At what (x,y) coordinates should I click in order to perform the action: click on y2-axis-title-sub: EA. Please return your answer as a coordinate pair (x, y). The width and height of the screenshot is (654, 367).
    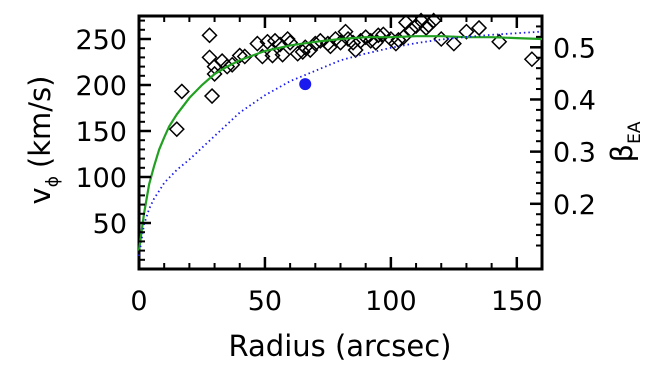
    Looking at the image, I should click on (635, 132).